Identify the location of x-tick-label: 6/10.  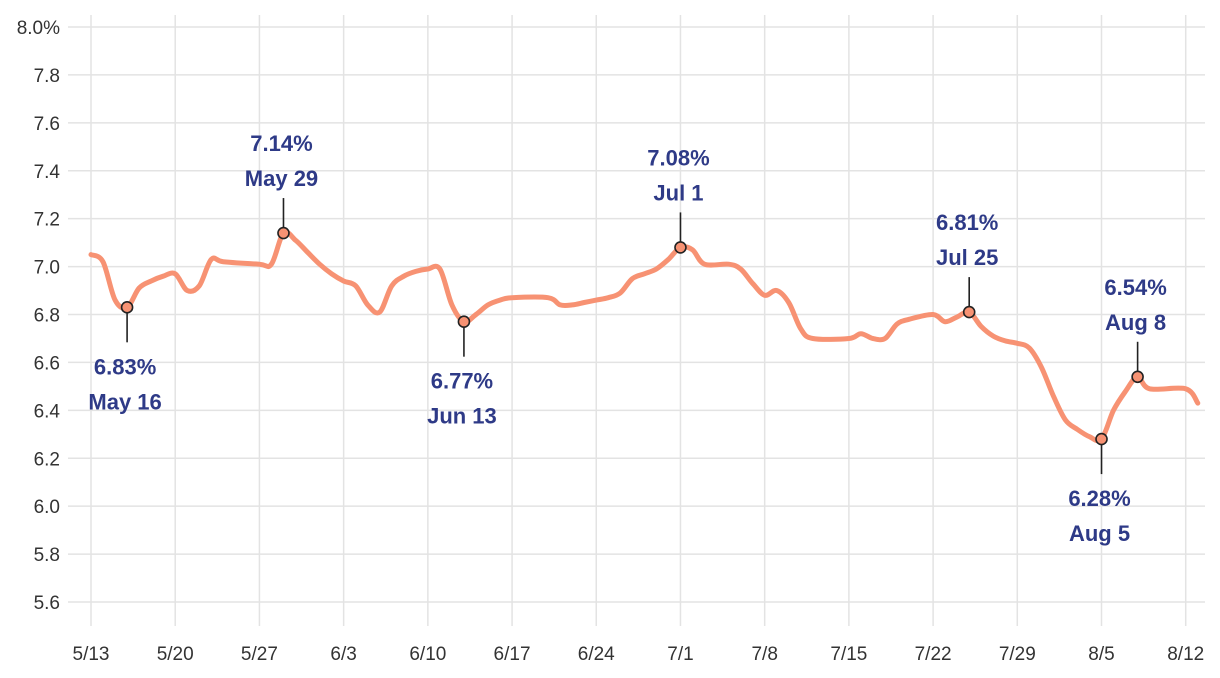
(427, 654).